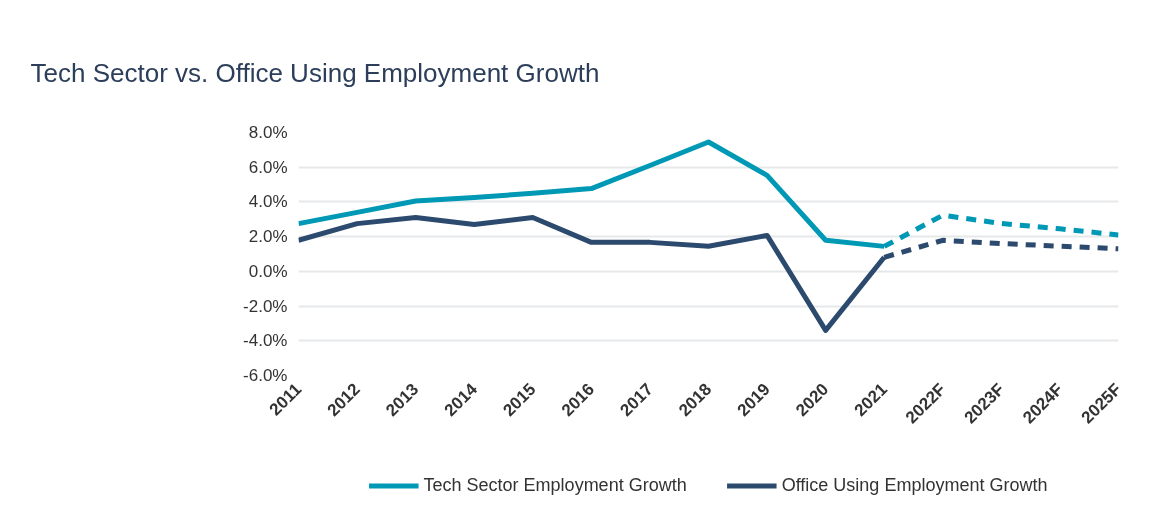 The width and height of the screenshot is (1167, 522). I want to click on y-tick-label: 0.0%, so click(268, 271).